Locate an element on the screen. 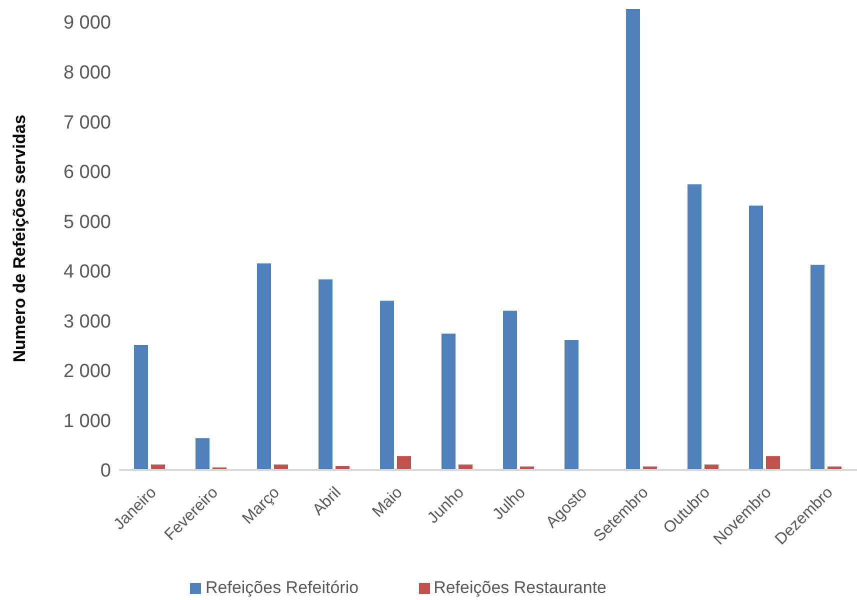 The height and width of the screenshot is (600, 857). y-tick-label: 8 000 is located at coordinates (87, 73).